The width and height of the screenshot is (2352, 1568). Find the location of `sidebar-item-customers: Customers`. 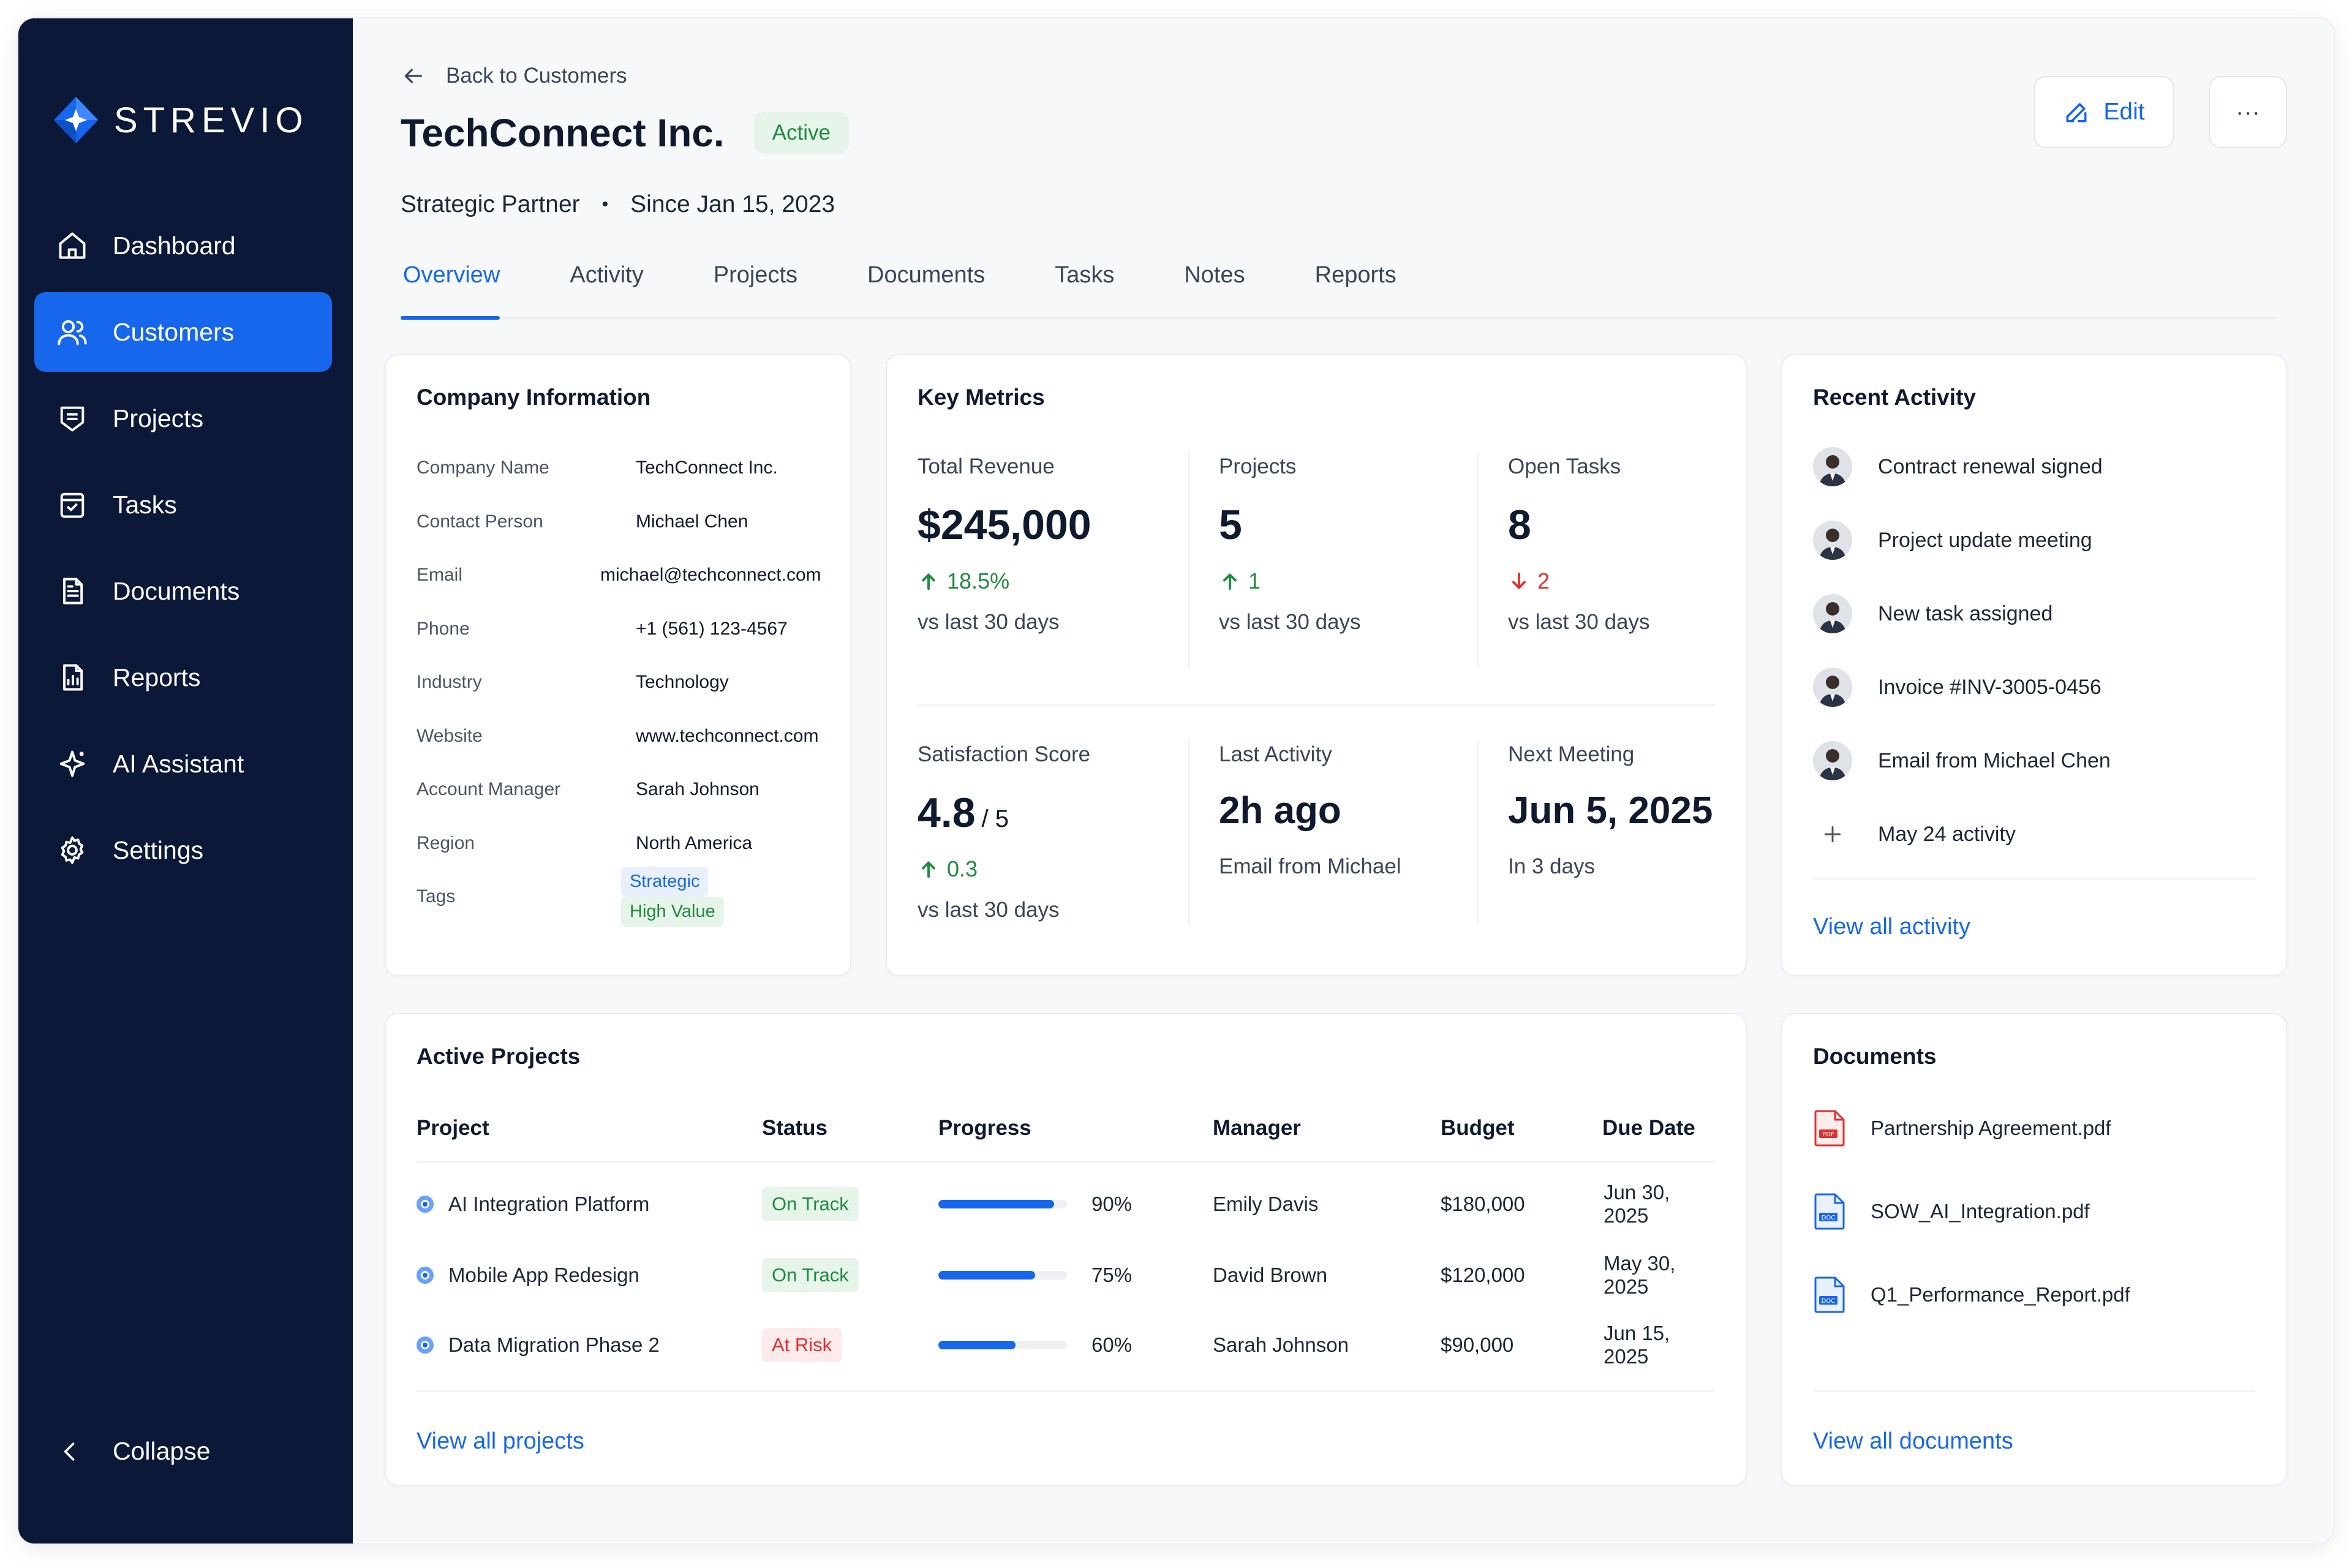

sidebar-item-customers: Customers is located at coordinates (183, 332).